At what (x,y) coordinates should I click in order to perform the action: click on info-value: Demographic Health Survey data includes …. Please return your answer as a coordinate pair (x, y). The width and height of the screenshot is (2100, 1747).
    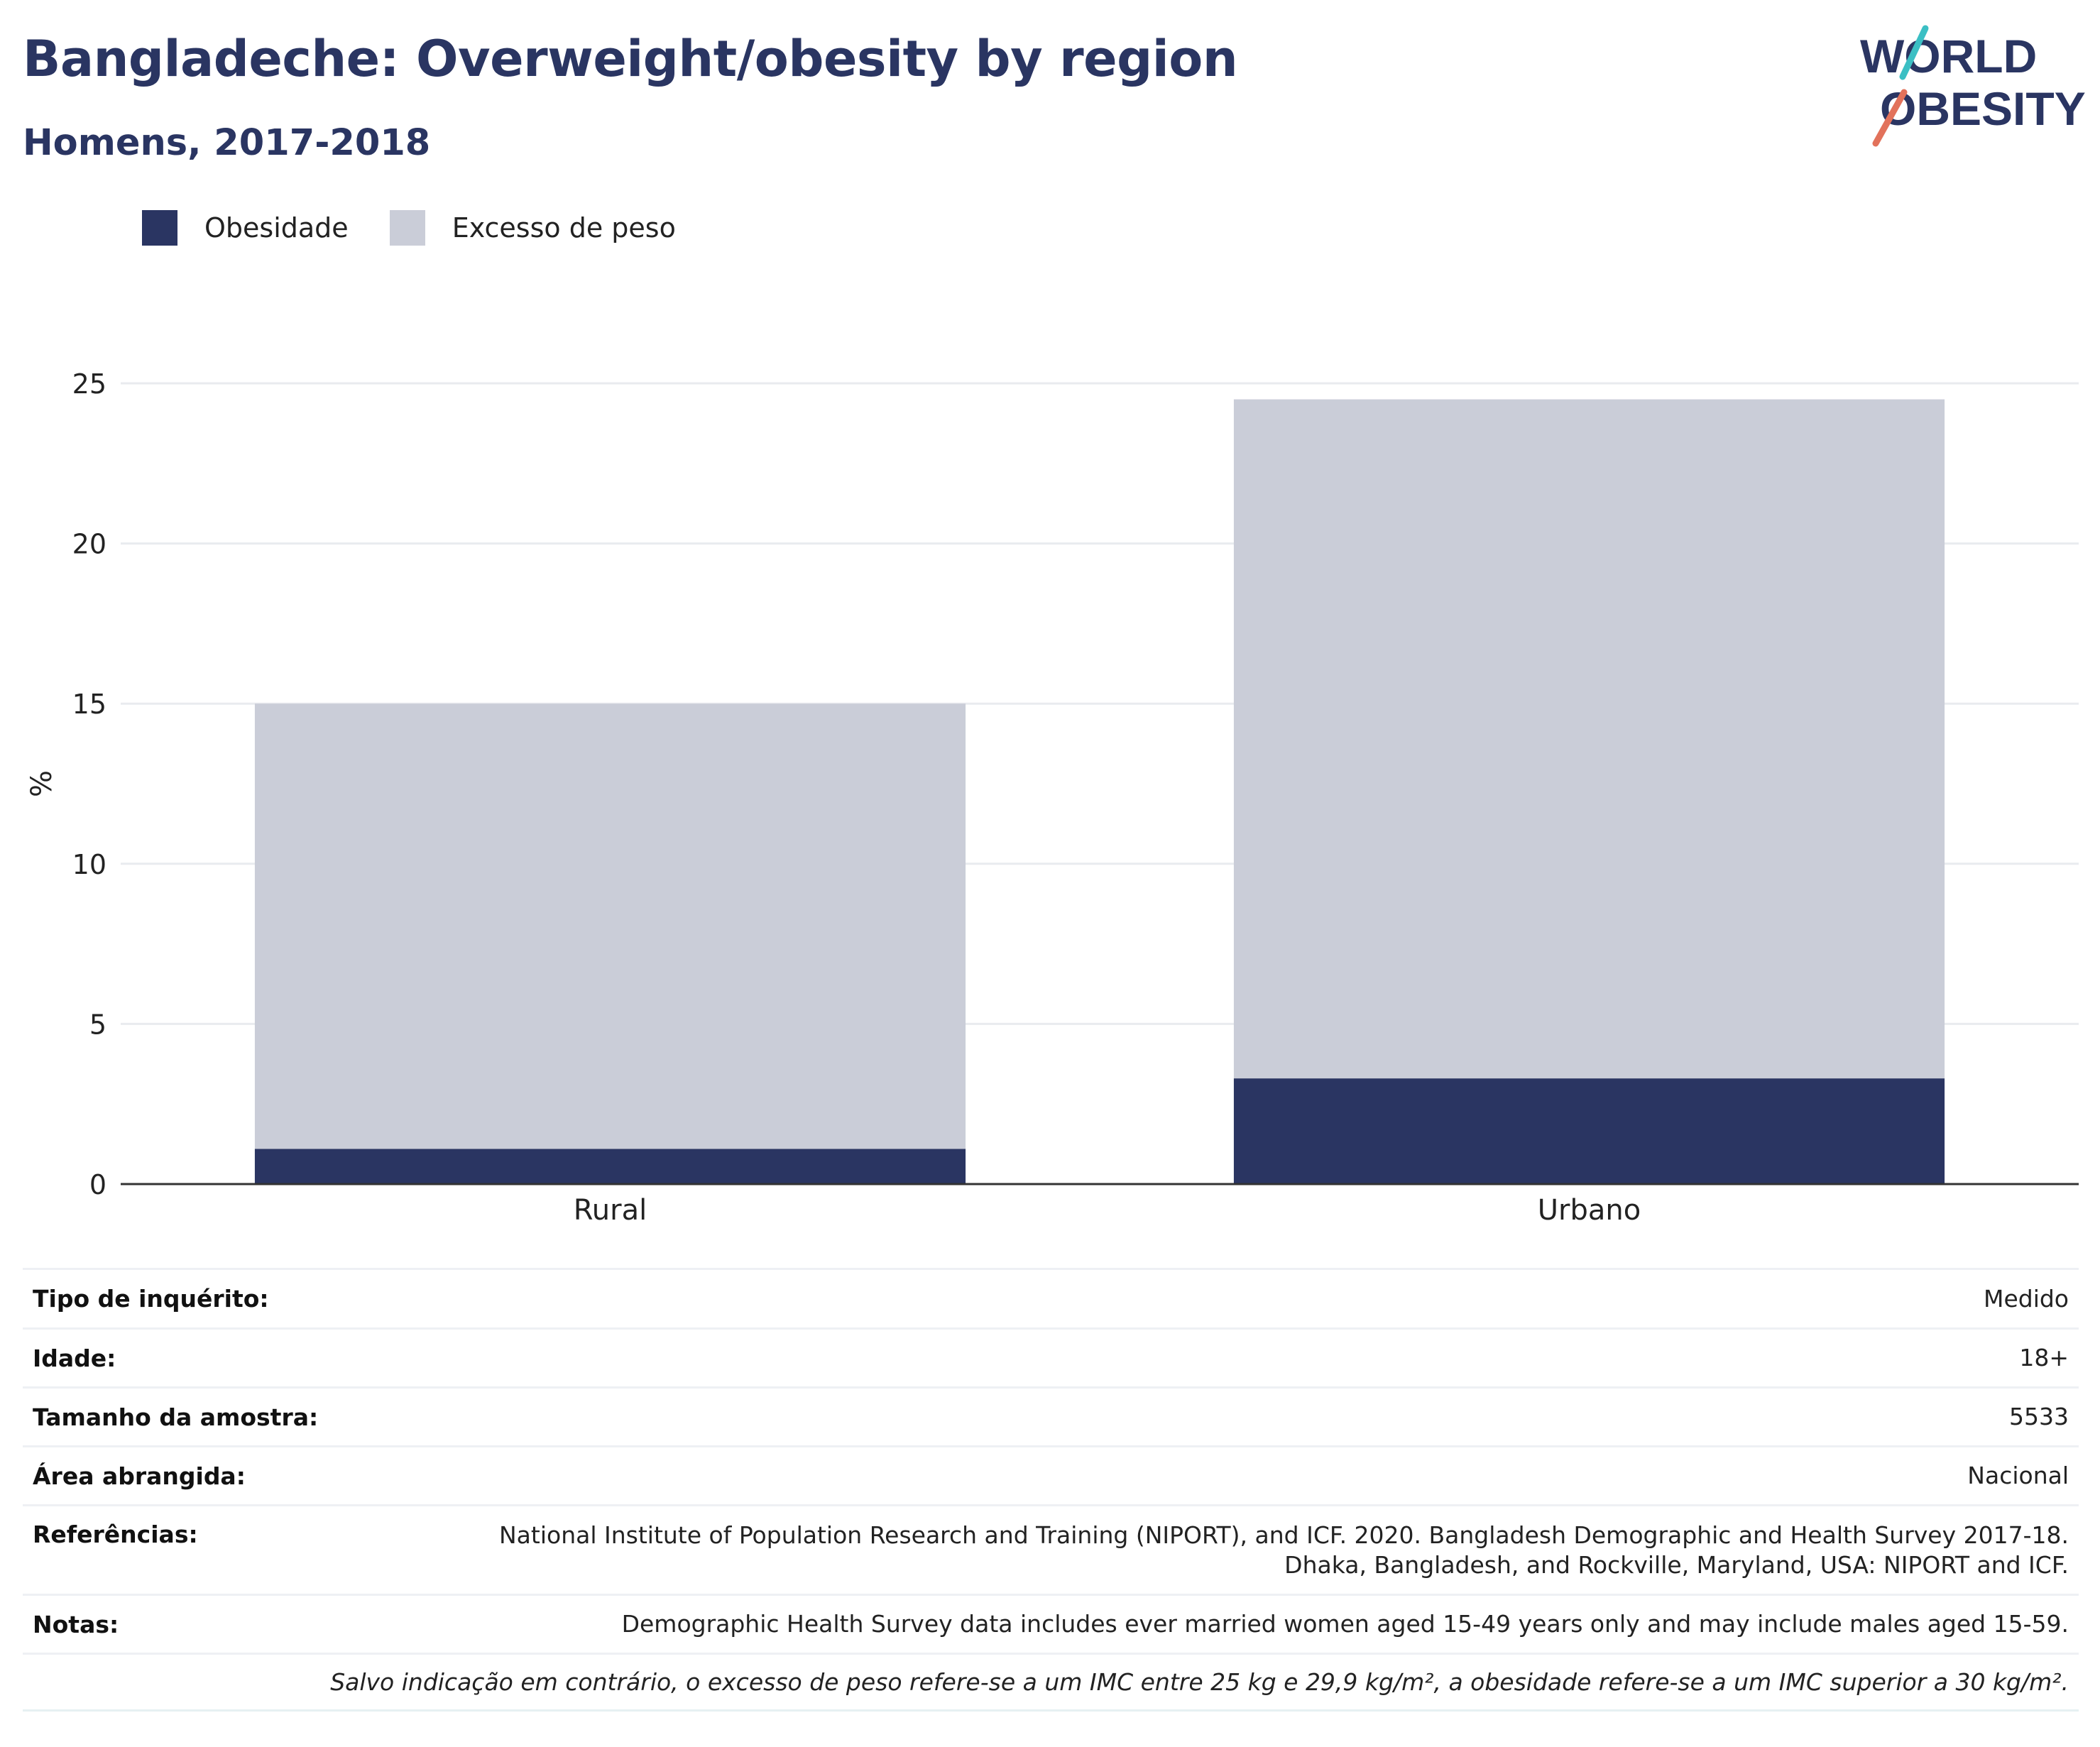
    Looking at the image, I should click on (1345, 1624).